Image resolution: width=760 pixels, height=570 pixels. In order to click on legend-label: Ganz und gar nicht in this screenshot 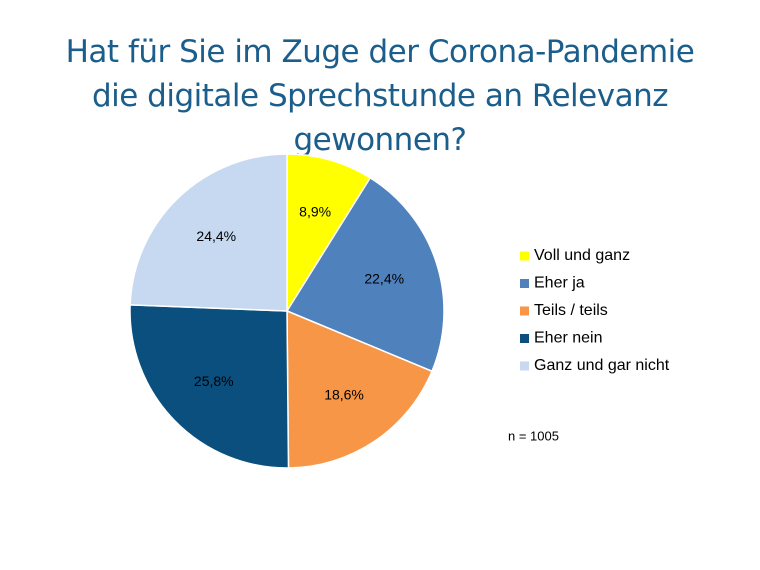, I will do `click(602, 365)`.